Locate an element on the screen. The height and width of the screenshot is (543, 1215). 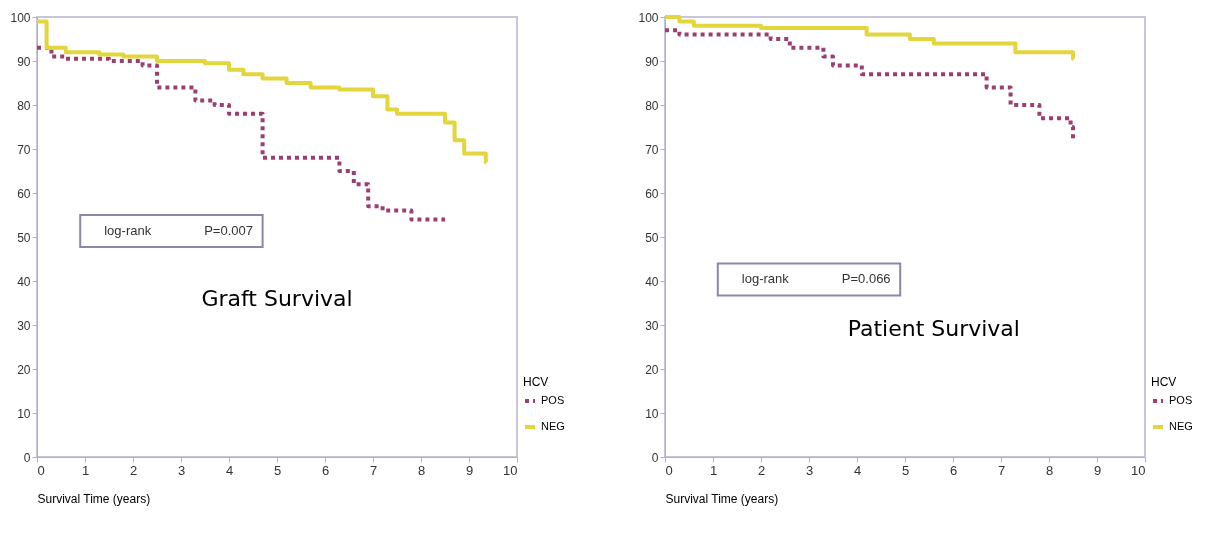
annotation: P=0.066 is located at coordinates (866, 279).